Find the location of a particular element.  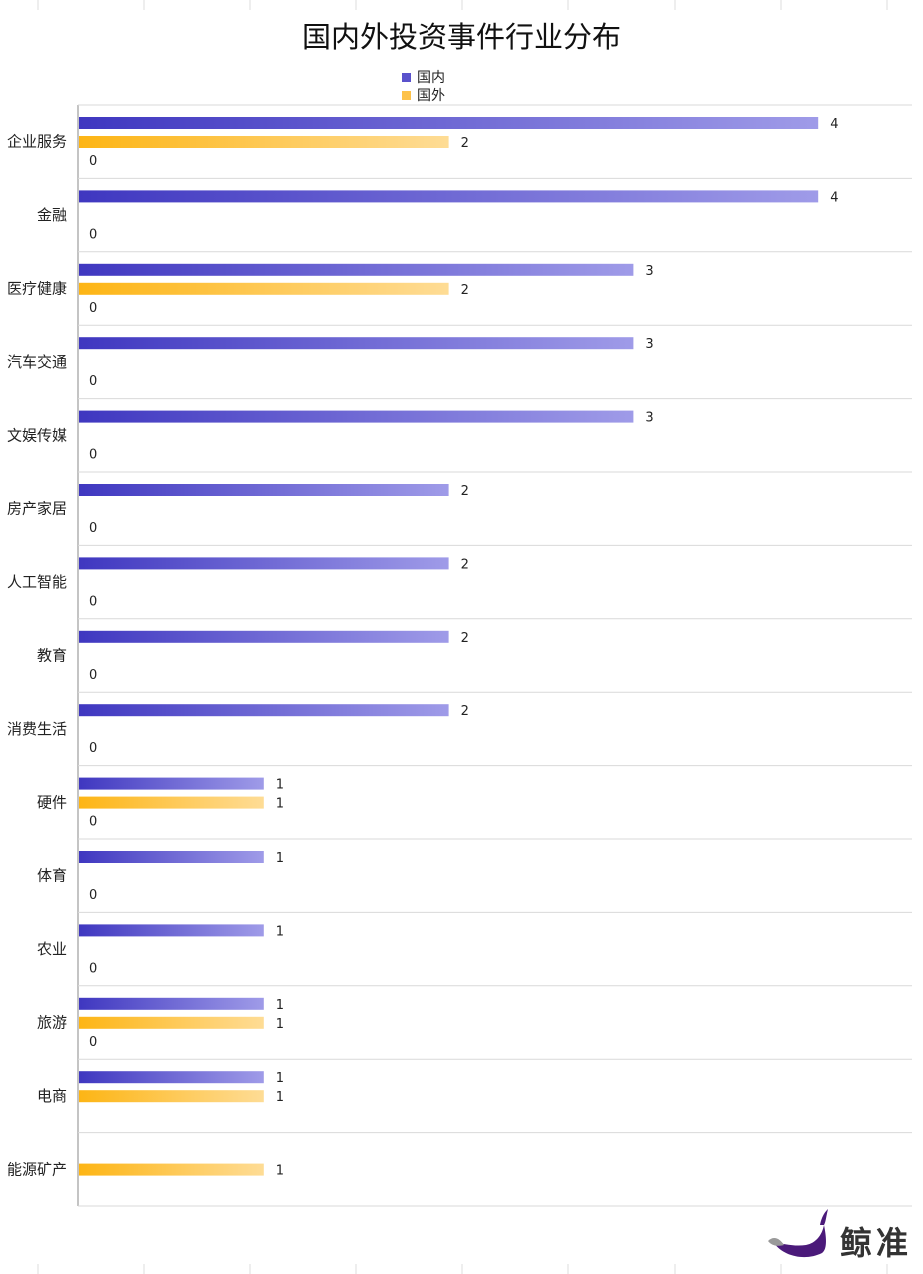

category-label: 企业服务 is located at coordinates (37, 142).